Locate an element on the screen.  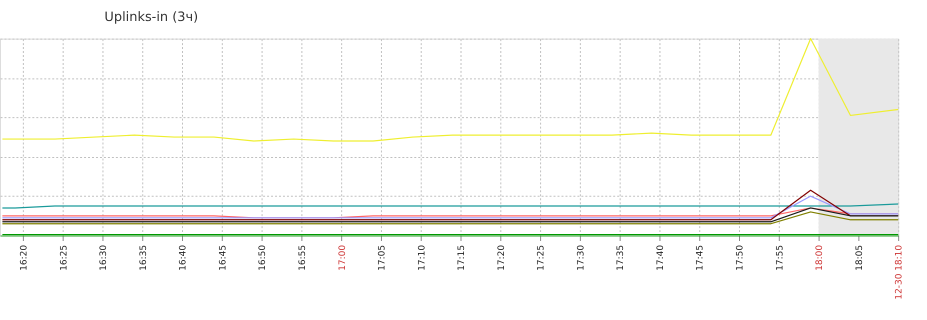
x-tick-label: 17:15 is located at coordinates (462, 257).